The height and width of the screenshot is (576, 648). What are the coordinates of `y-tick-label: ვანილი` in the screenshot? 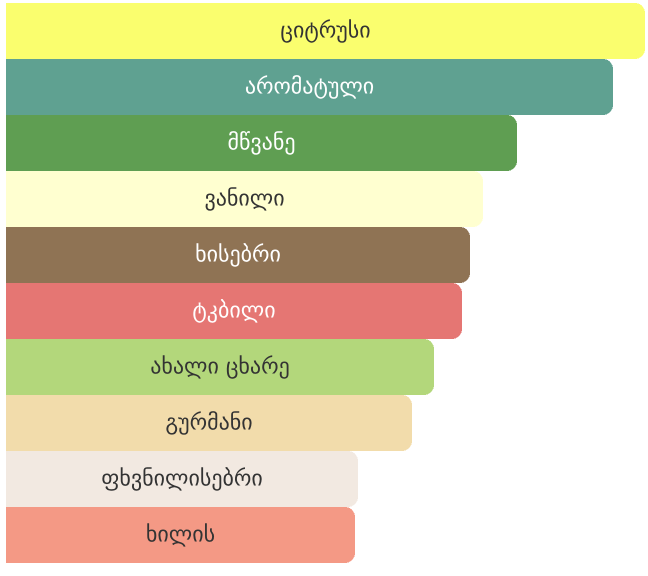 It's located at (244, 199).